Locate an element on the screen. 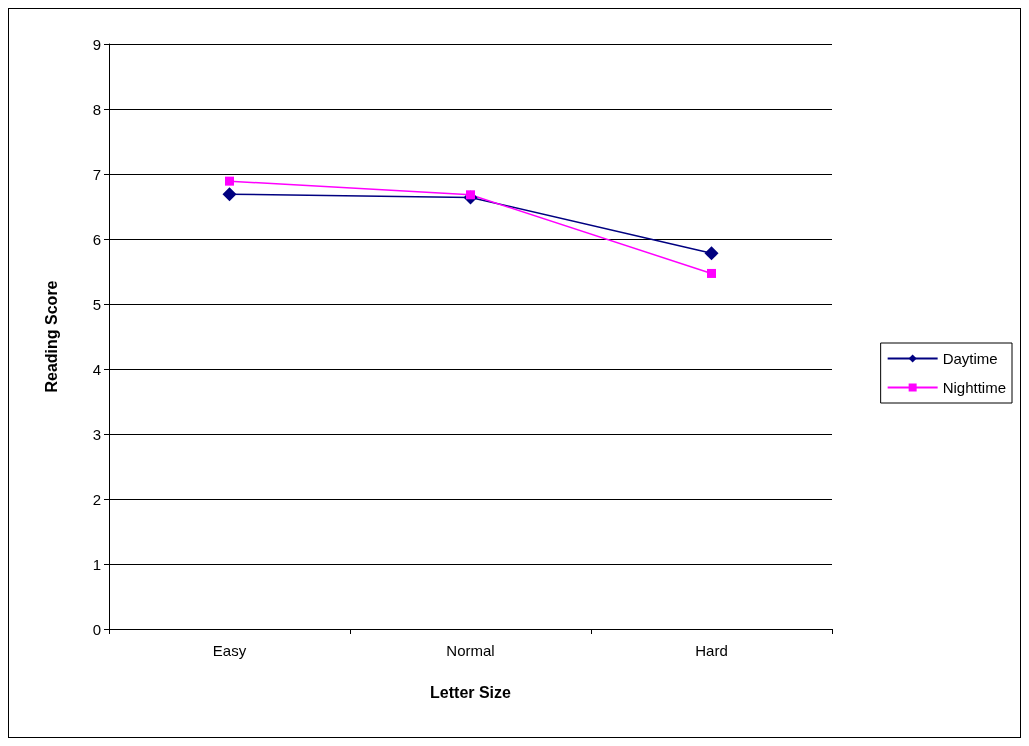 Image resolution: width=1029 pixels, height=746 pixels. y-tick-label: 1 is located at coordinates (96, 564).